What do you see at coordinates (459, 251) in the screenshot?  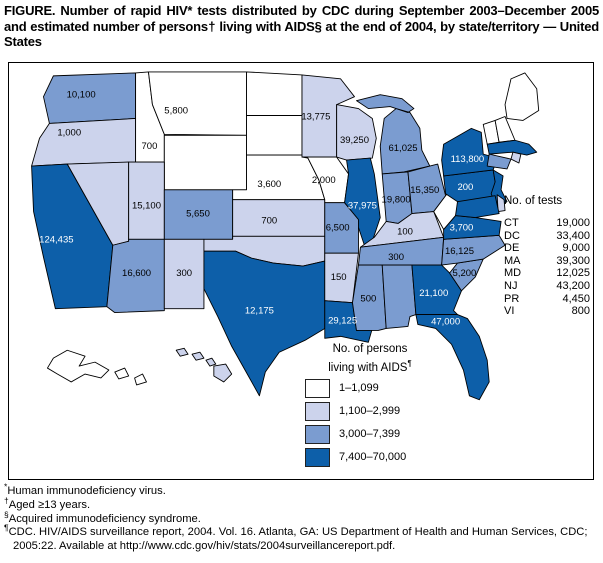 I see `tests-label-nc: 16,125` at bounding box center [459, 251].